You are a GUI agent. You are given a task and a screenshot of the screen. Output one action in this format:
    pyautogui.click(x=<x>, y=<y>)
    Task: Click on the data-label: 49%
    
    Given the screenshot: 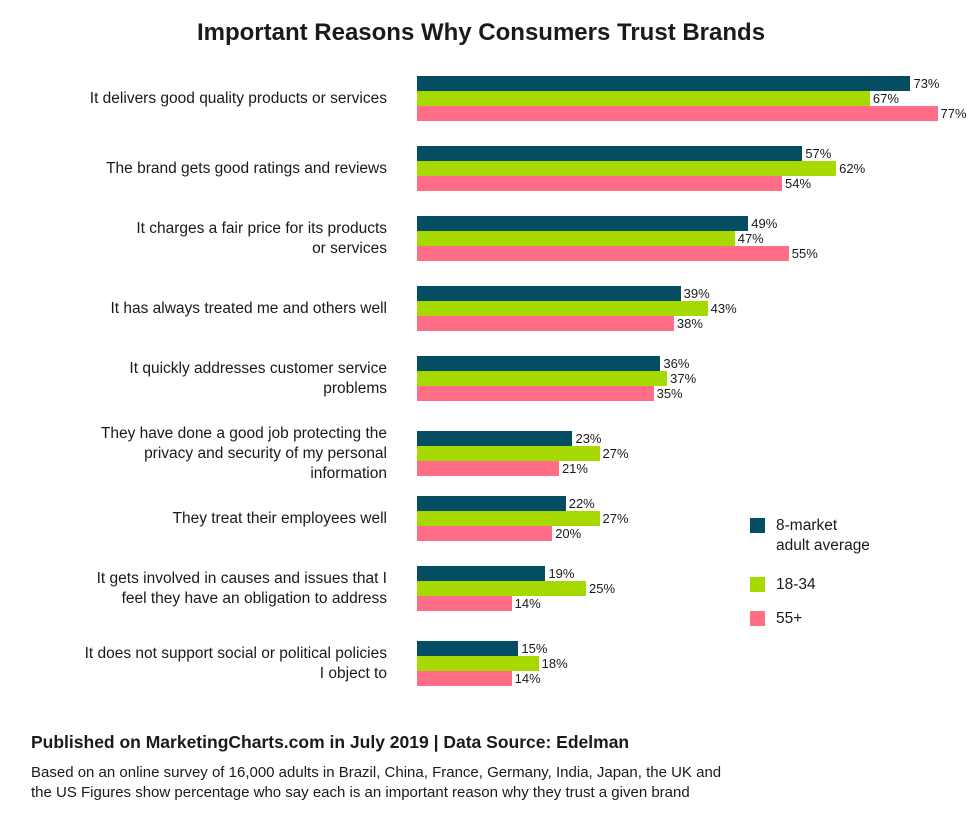 What is the action you would take?
    pyautogui.click(x=764, y=223)
    